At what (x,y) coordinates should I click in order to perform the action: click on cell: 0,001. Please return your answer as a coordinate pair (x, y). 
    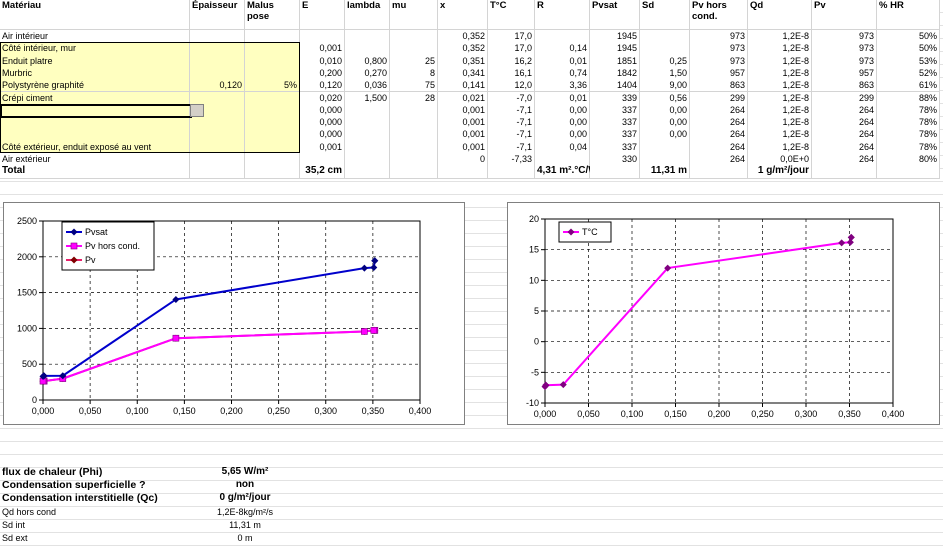
    Looking at the image, I should click on (463, 110).